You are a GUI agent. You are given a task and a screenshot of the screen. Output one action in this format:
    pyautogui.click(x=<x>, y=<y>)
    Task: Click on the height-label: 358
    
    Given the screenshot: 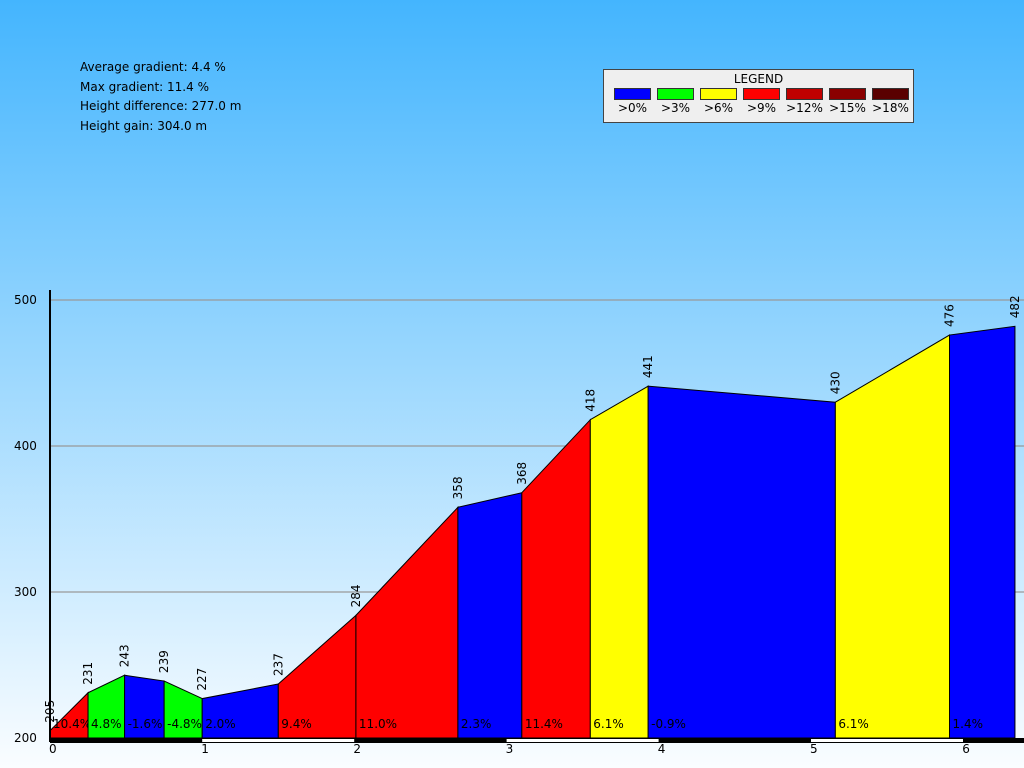 What is the action you would take?
    pyautogui.click(x=458, y=487)
    